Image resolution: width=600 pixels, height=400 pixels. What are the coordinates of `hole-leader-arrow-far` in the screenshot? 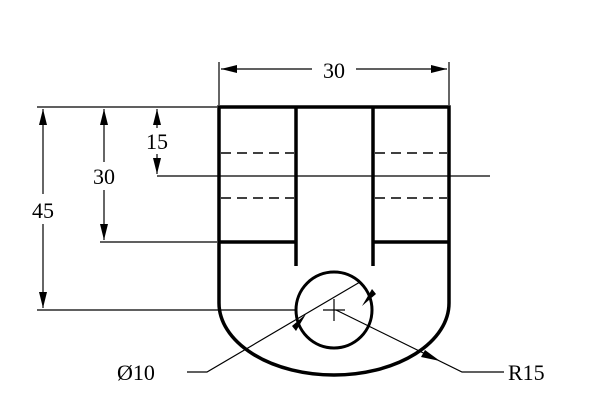 It's located at (369, 297).